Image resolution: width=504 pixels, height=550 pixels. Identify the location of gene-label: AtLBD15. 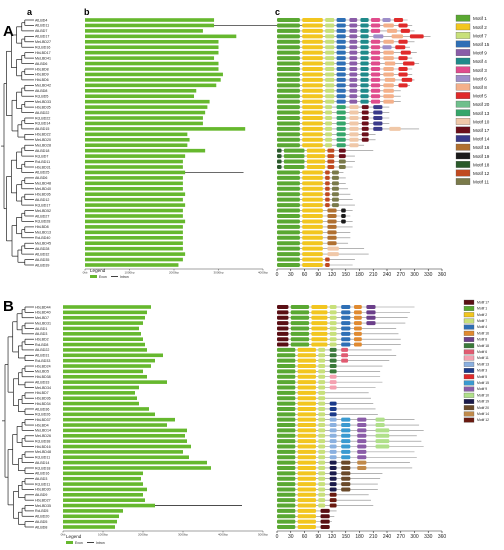
(42, 129).